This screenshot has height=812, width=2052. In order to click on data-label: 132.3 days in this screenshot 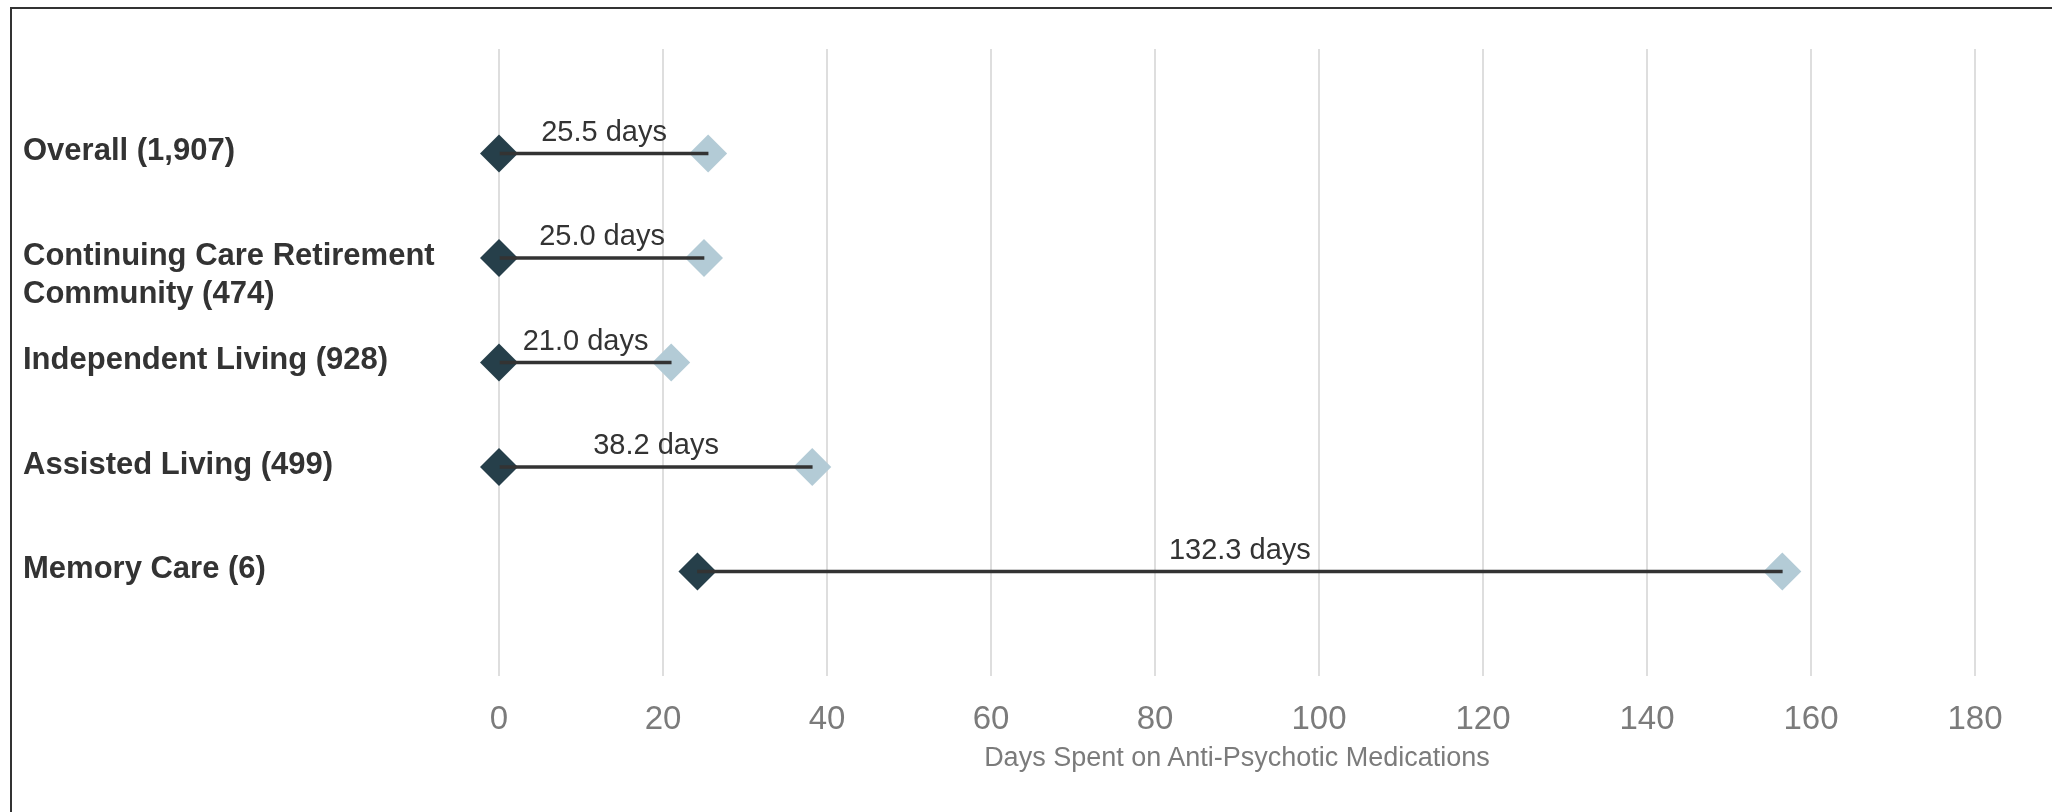, I will do `click(1239, 548)`.